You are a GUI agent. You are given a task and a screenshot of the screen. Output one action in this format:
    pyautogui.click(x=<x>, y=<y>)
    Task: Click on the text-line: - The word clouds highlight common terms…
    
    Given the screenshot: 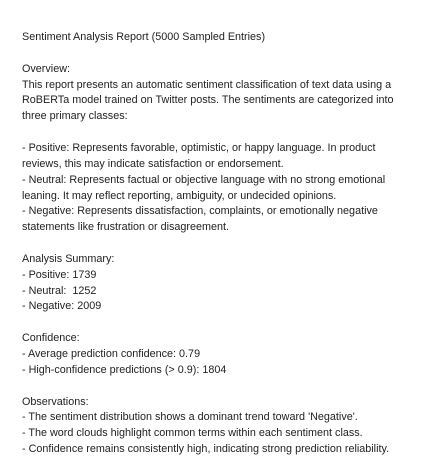 What is the action you would take?
    pyautogui.click(x=192, y=433)
    